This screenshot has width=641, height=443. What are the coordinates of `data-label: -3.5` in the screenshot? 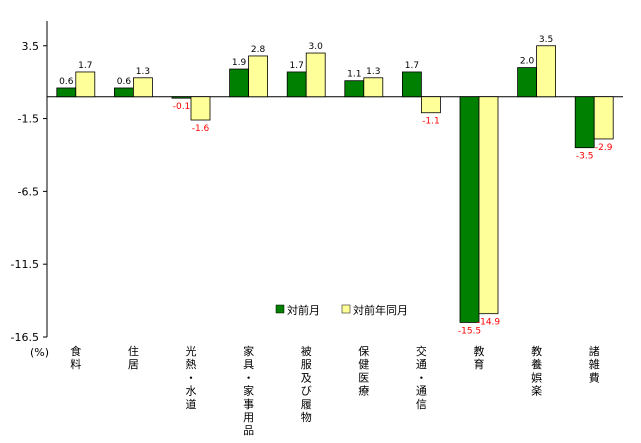 It's located at (585, 157).